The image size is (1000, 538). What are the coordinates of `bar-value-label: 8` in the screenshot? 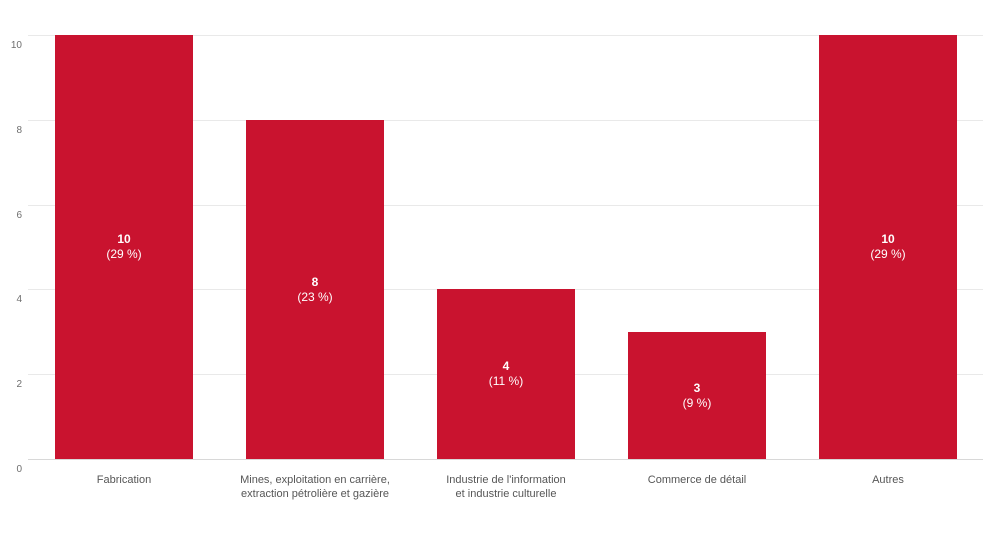 It's located at (315, 281).